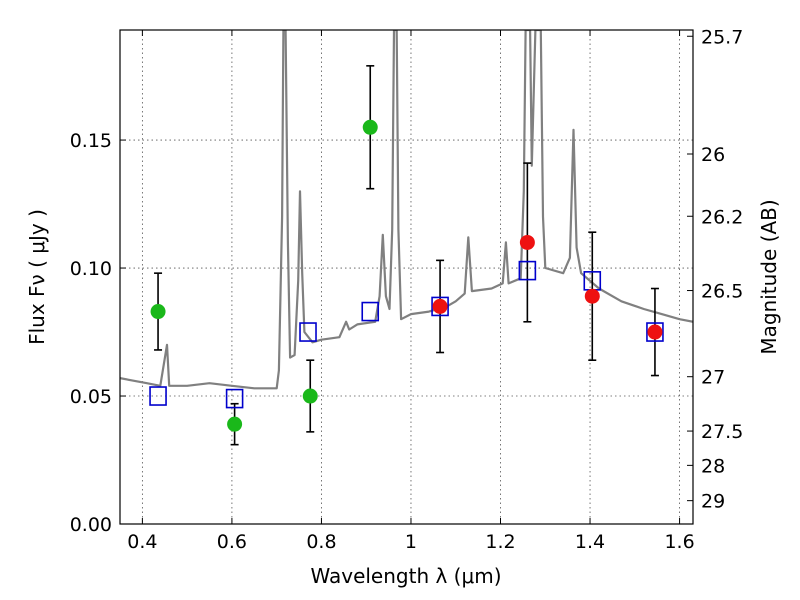  Describe the element at coordinates (722, 292) in the screenshot. I see `right-tick-label: 26.5` at that location.